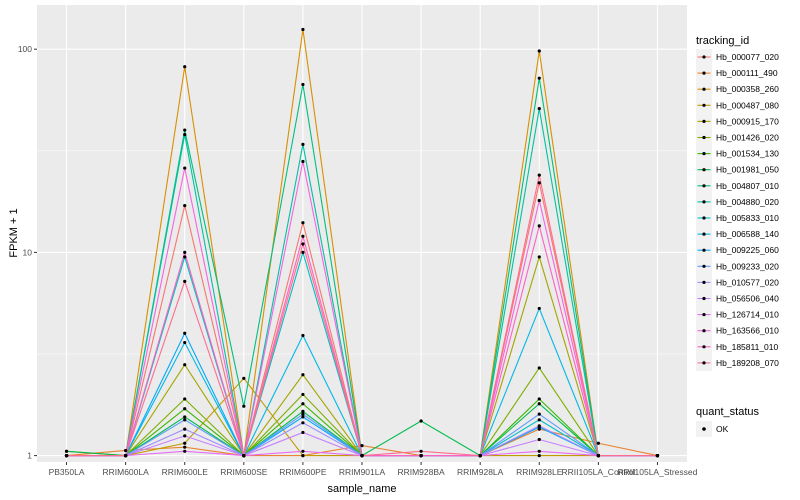 The width and height of the screenshot is (800, 500). What do you see at coordinates (747, 138) in the screenshot?
I see `legend-label: Hb_001426_020` at bounding box center [747, 138].